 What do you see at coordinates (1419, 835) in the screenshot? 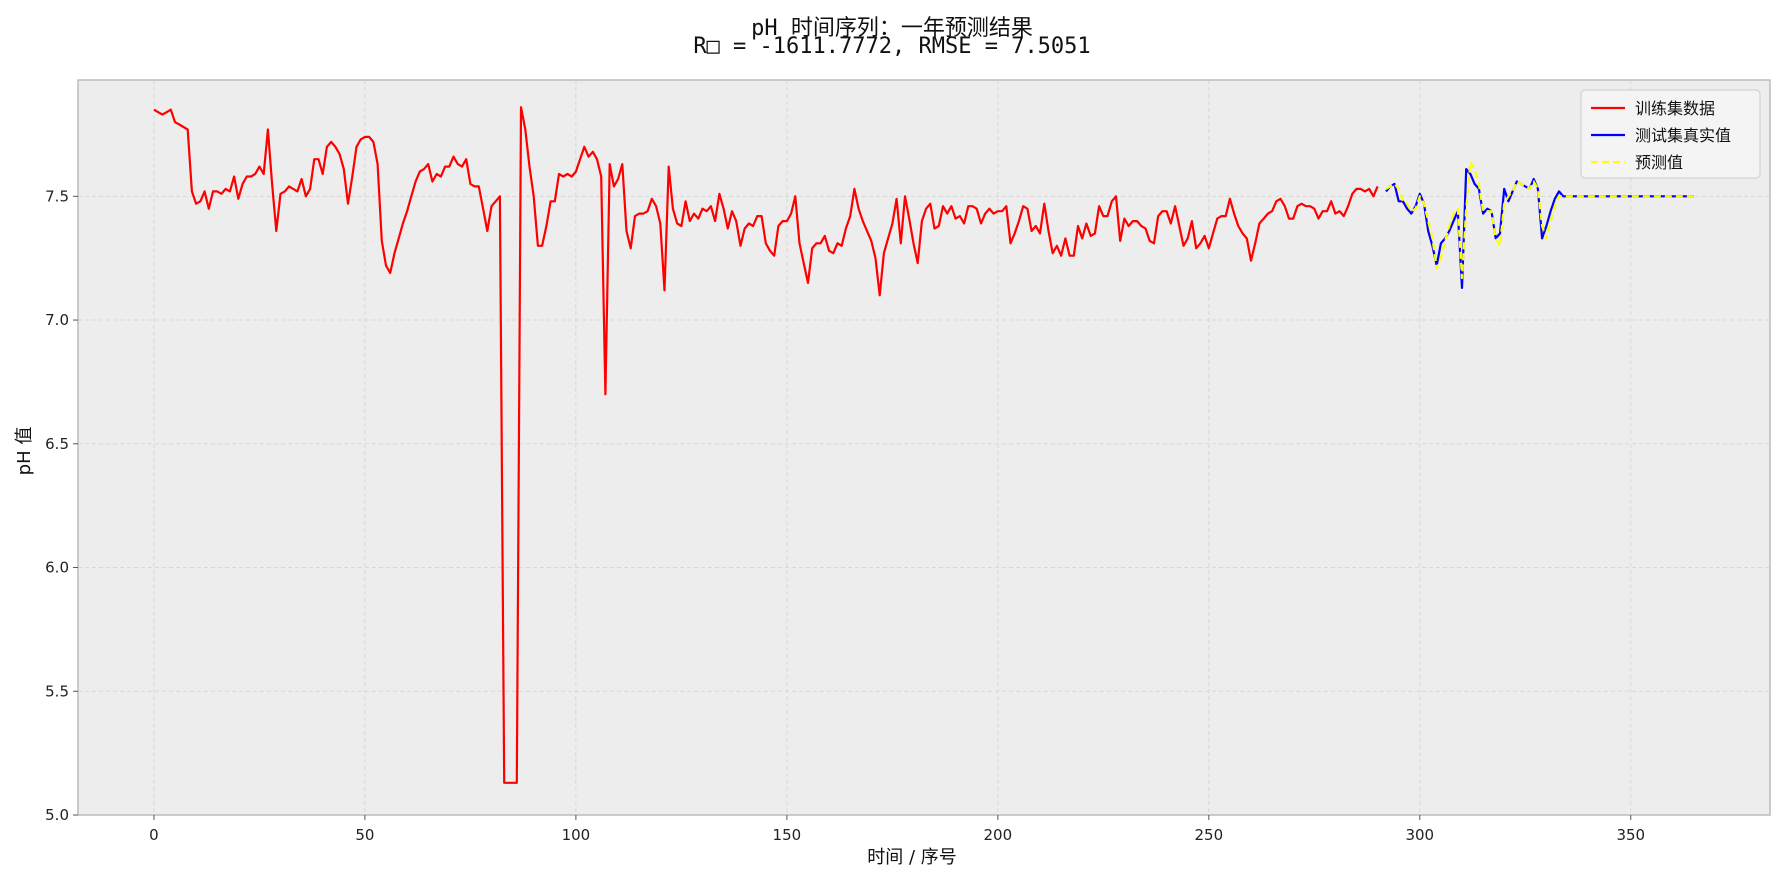
I see `x-tick-label: 300` at bounding box center [1419, 835].